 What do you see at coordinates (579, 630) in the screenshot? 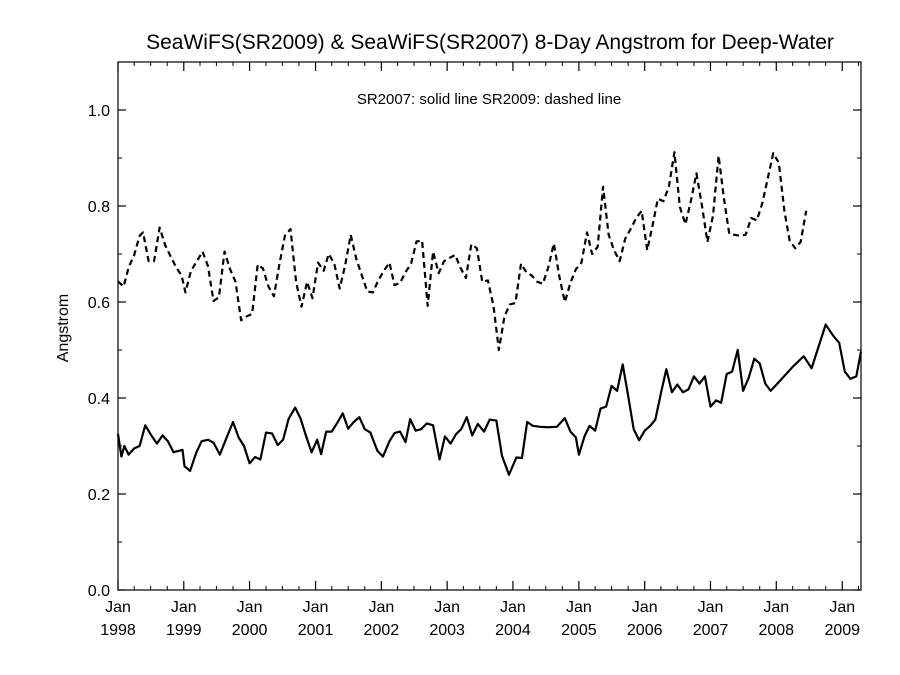
I see `x-tick-year-label: 2005` at bounding box center [579, 630].